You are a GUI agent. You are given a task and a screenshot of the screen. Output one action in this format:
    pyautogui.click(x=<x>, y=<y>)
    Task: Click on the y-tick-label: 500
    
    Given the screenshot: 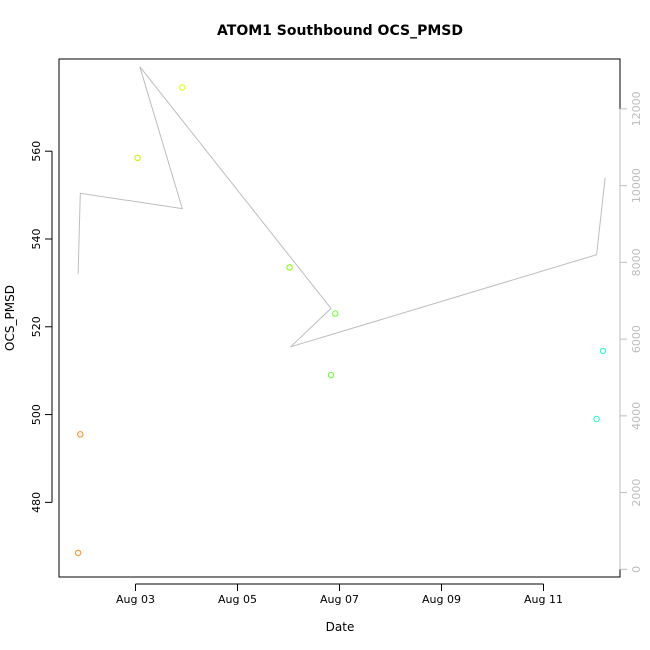 What is the action you would take?
    pyautogui.click(x=36, y=414)
    